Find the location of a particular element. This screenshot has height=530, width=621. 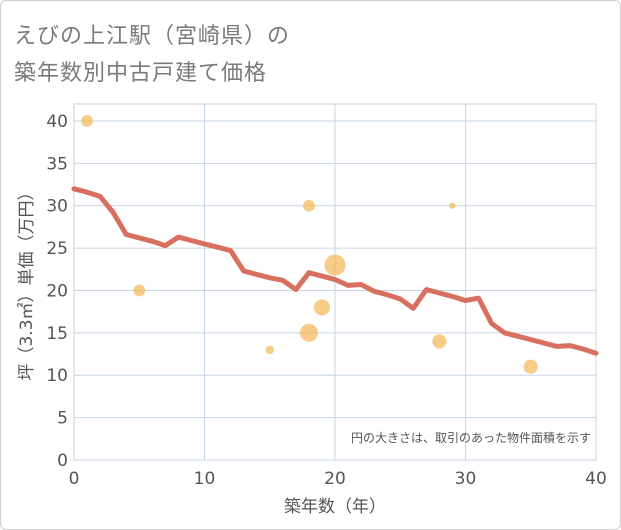

y-tick-label: 40 is located at coordinates (57, 122).